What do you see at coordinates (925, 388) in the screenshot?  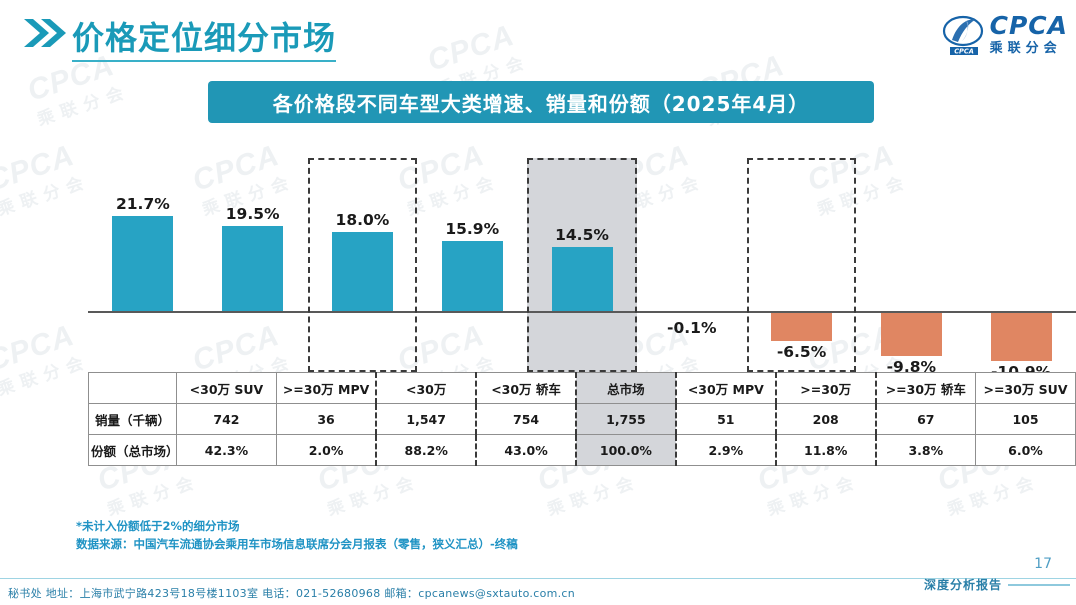 I see `table-column-header: >=30万 轿车` at bounding box center [925, 388].